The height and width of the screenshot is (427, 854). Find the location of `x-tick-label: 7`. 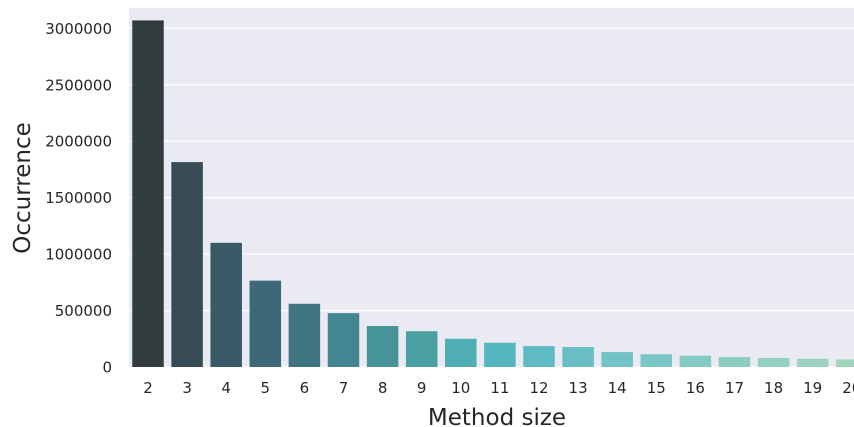

x-tick-label: 7 is located at coordinates (344, 388).